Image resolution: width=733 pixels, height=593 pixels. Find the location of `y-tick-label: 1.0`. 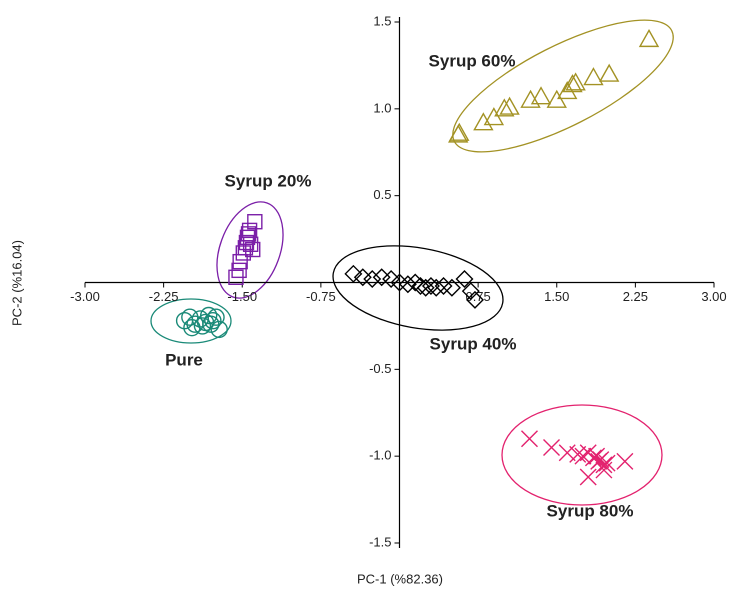

y-tick-label: 1.0 is located at coordinates (382, 107).